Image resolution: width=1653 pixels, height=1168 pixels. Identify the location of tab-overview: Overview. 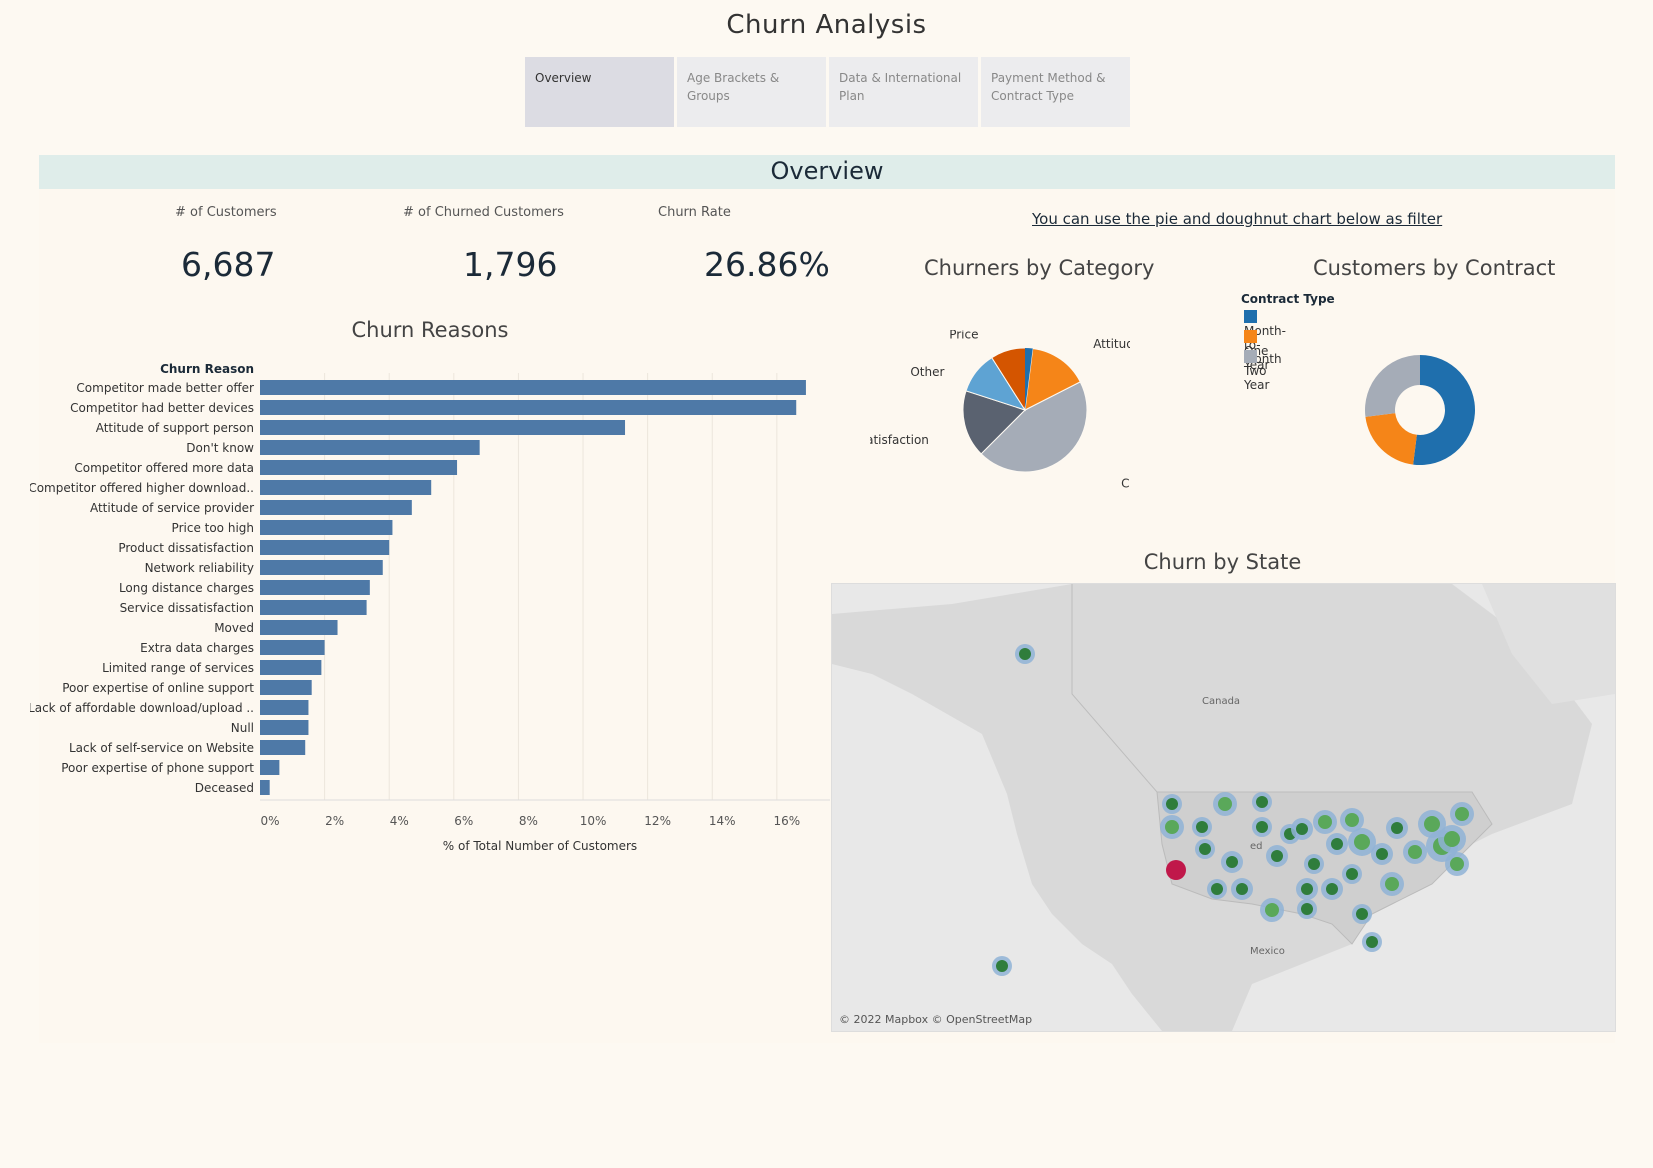
(599, 92).